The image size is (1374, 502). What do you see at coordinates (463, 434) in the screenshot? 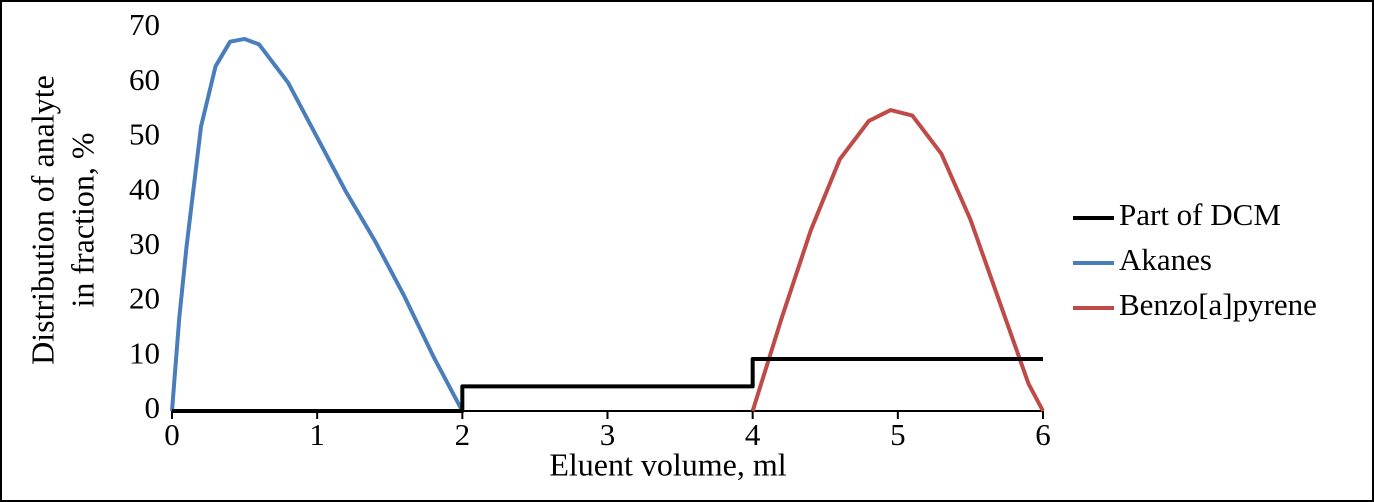
I see `x-tick-label: 2` at bounding box center [463, 434].